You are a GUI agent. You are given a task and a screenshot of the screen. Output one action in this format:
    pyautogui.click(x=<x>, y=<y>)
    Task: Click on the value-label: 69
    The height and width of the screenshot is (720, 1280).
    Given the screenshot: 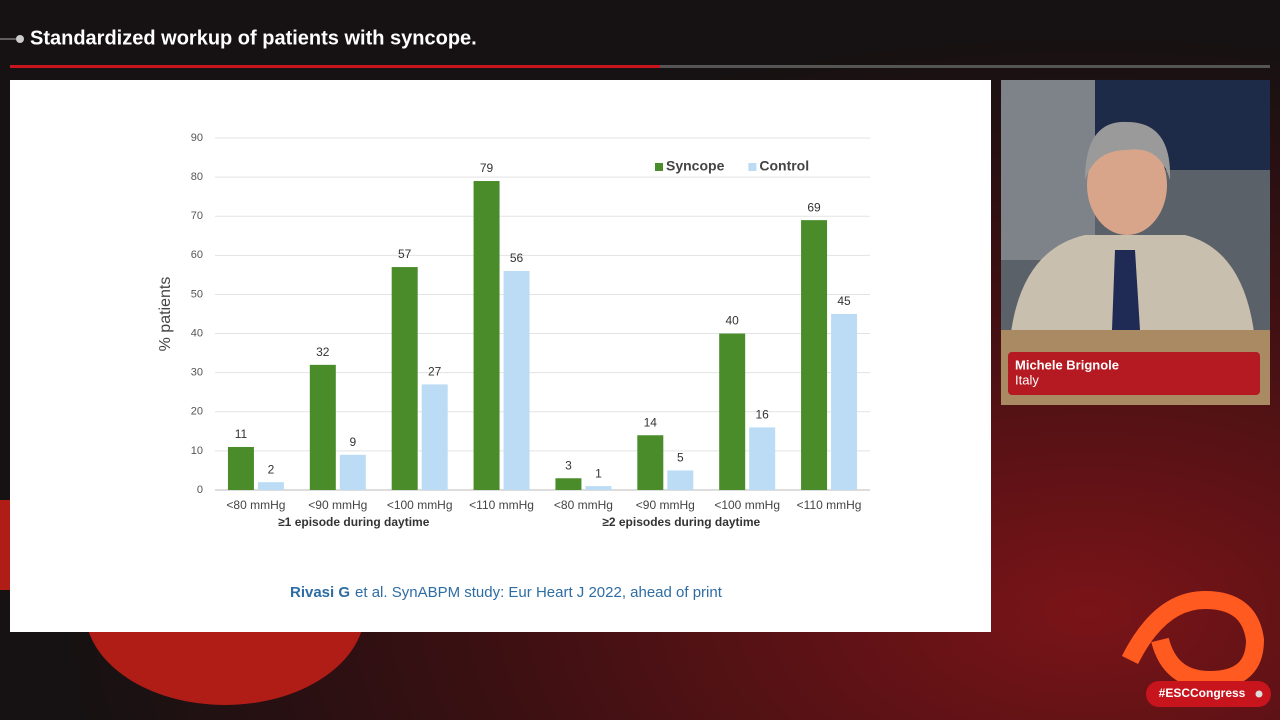 What is the action you would take?
    pyautogui.click(x=814, y=207)
    